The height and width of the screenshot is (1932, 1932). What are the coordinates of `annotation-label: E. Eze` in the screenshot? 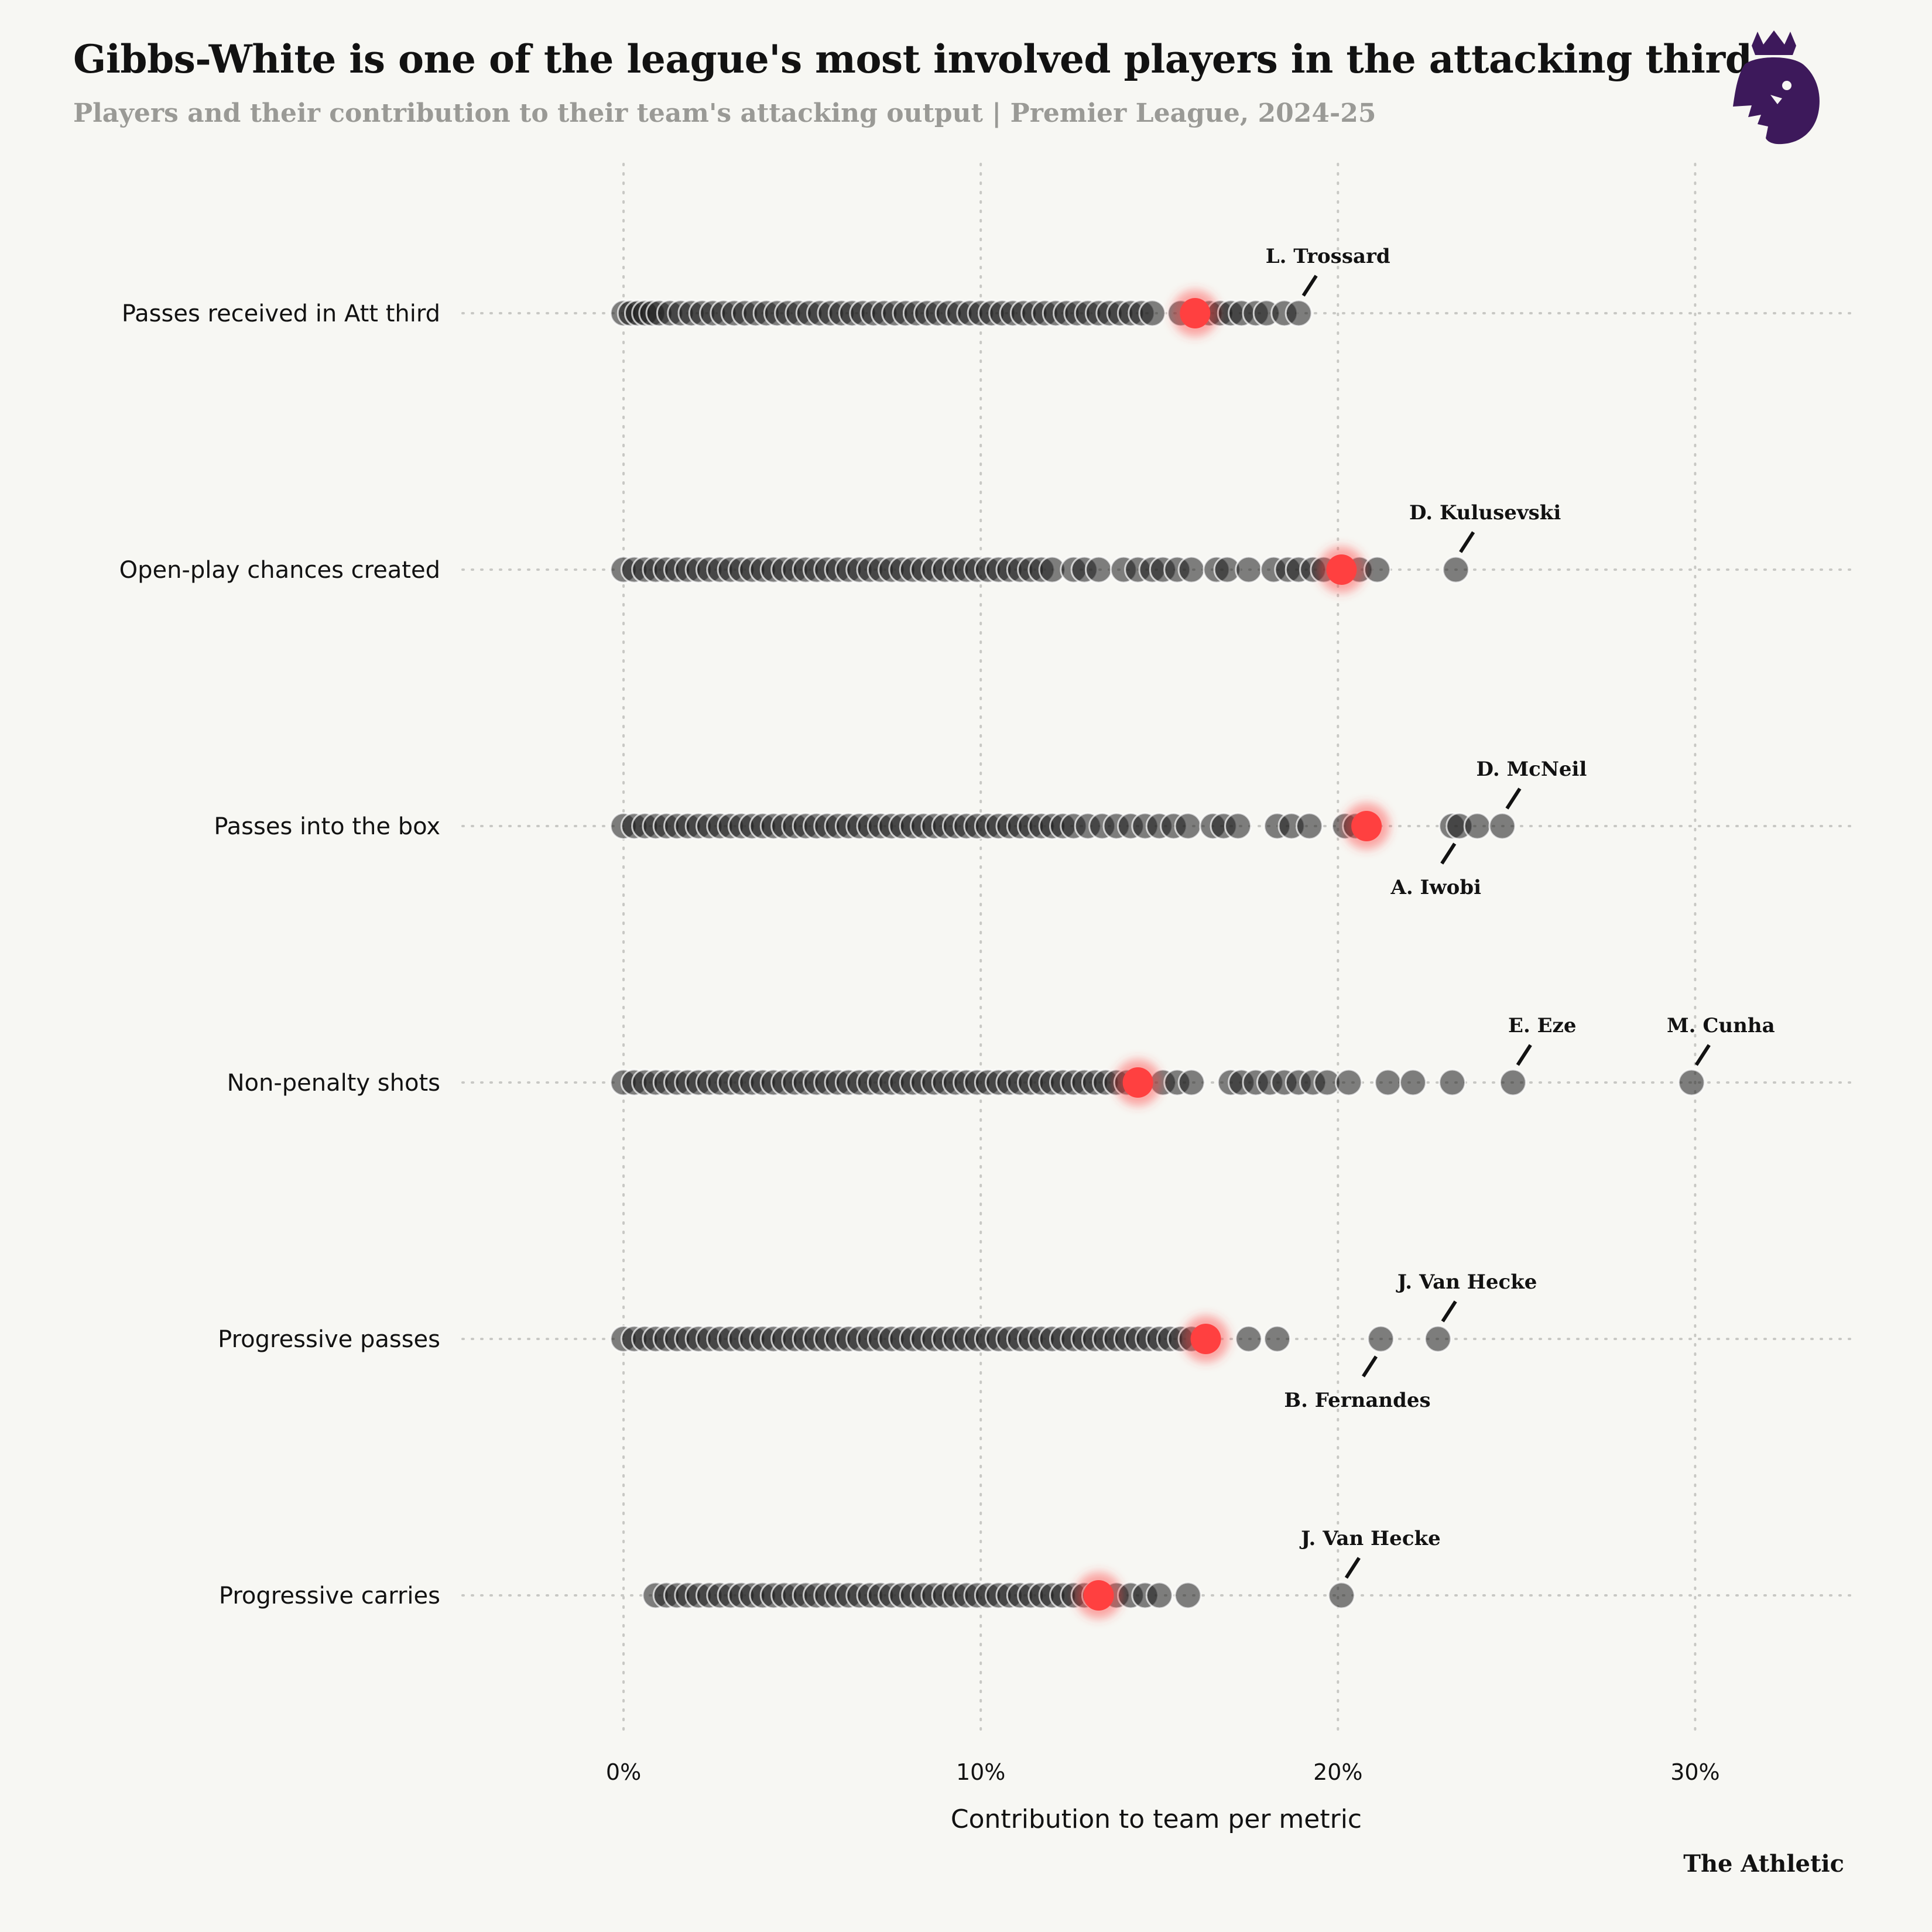 It's located at (1542, 1025).